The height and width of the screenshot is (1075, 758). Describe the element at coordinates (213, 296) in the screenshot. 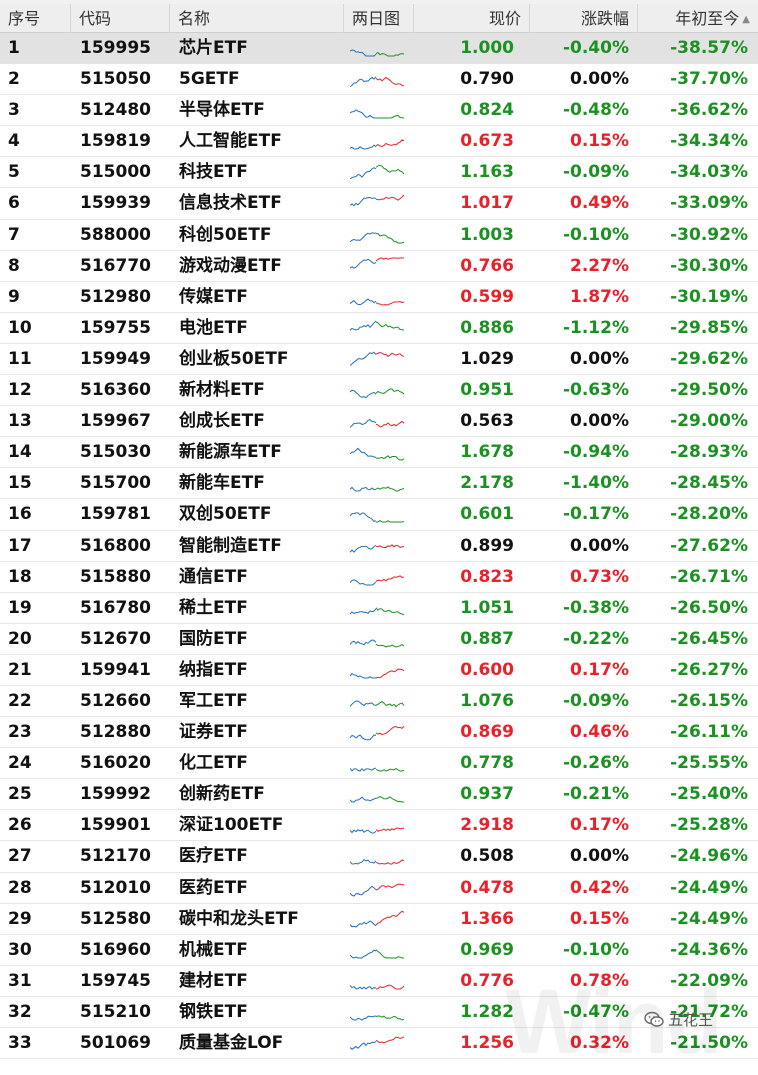

I see `row-name: 传媒ETF` at that location.